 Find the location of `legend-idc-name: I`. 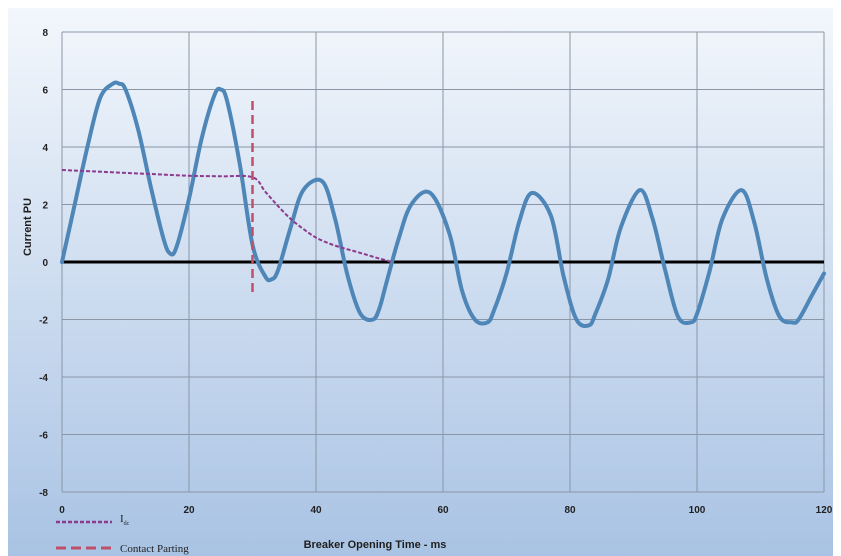

legend-idc-name: I is located at coordinates (122, 519).